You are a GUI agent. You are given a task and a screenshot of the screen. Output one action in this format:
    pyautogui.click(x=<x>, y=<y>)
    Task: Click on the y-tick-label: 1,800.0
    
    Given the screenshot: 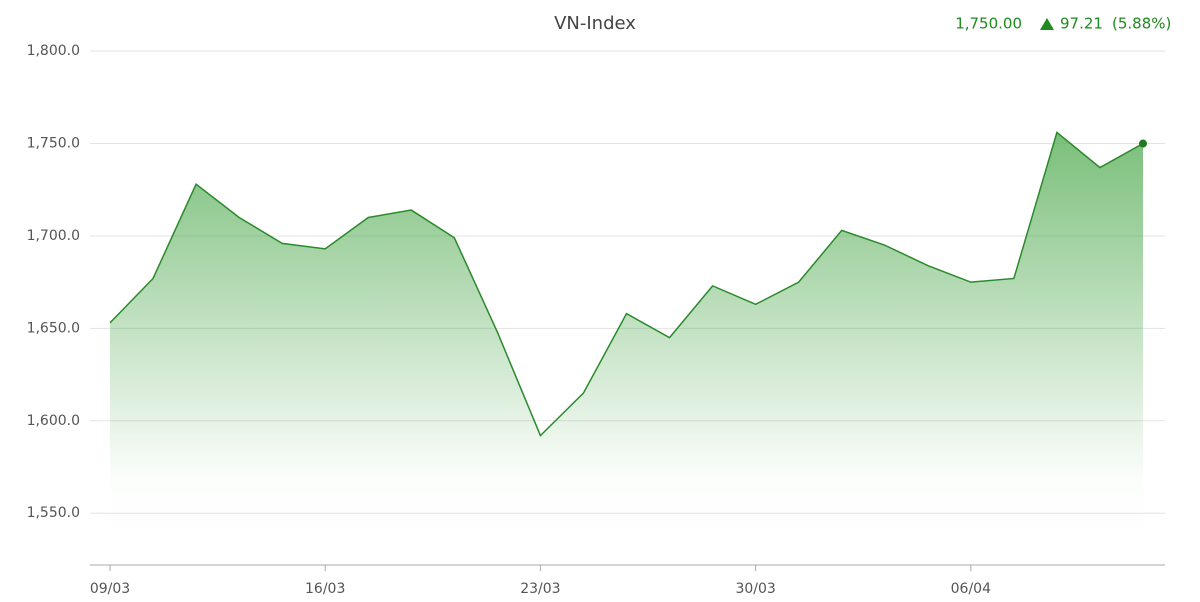 What is the action you would take?
    pyautogui.click(x=53, y=51)
    